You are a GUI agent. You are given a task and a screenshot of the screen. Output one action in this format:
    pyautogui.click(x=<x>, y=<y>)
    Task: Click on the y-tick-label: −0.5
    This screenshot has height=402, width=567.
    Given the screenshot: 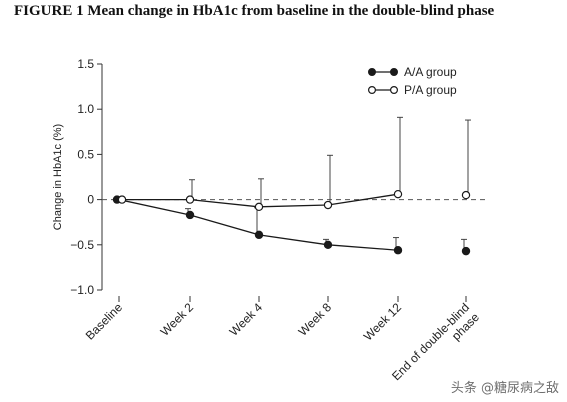 What is the action you would take?
    pyautogui.click(x=82, y=245)
    